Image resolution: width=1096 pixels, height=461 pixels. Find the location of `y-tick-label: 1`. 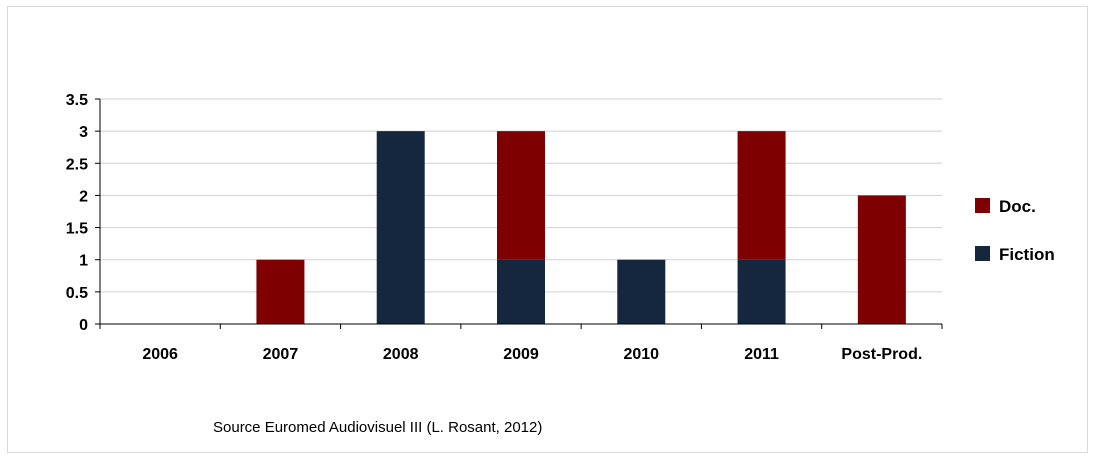

y-tick-label: 1 is located at coordinates (83, 261).